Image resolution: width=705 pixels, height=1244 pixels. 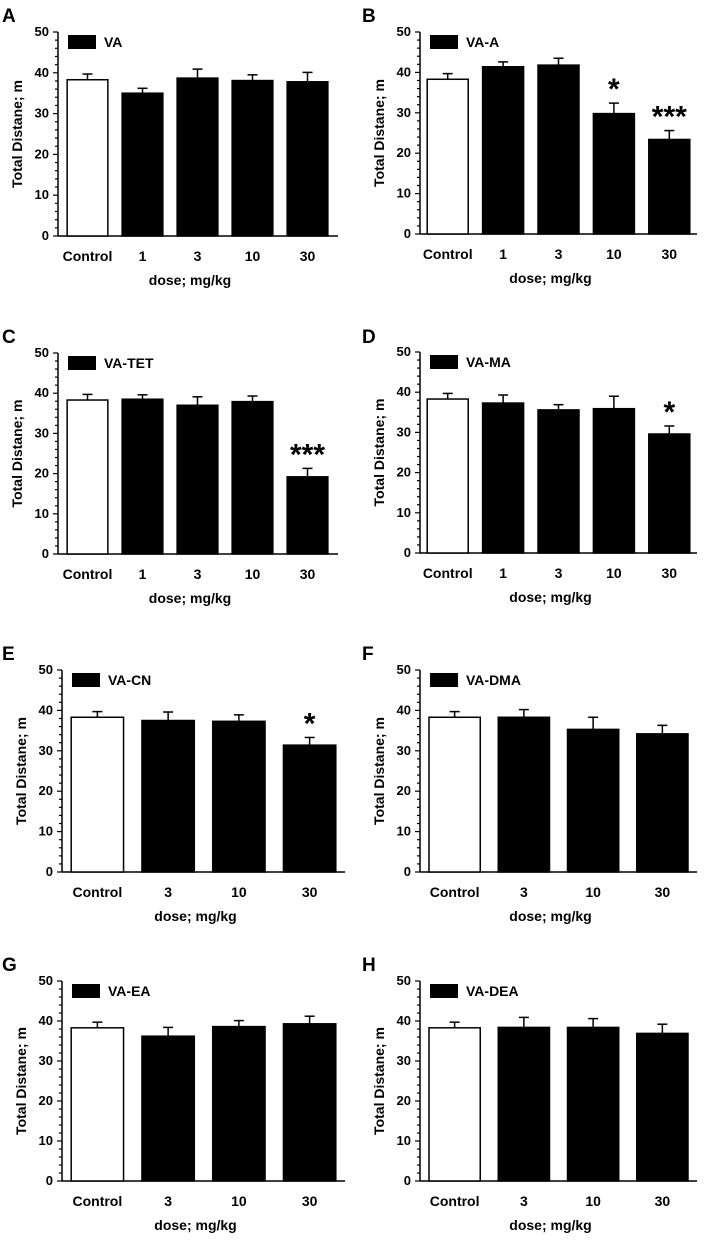 What do you see at coordinates (129, 991) in the screenshot?
I see `legend-label: VA-EA` at bounding box center [129, 991].